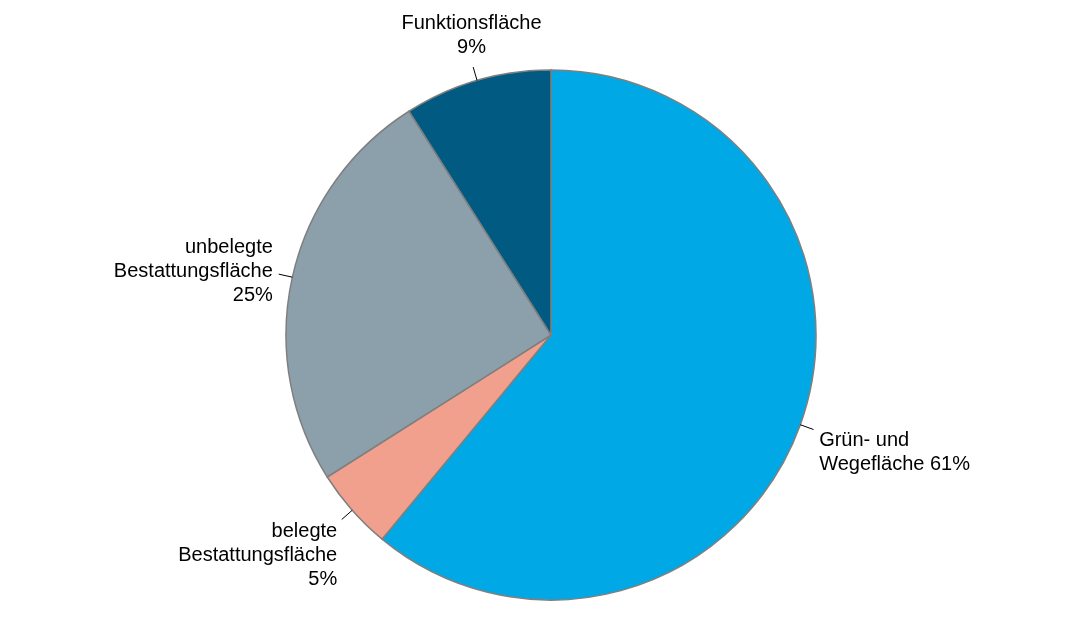 Image resolution: width=1077 pixels, height=638 pixels. Describe the element at coordinates (258, 542) in the screenshot. I see `slice-label: belegte Bestattungsfläche` at that location.